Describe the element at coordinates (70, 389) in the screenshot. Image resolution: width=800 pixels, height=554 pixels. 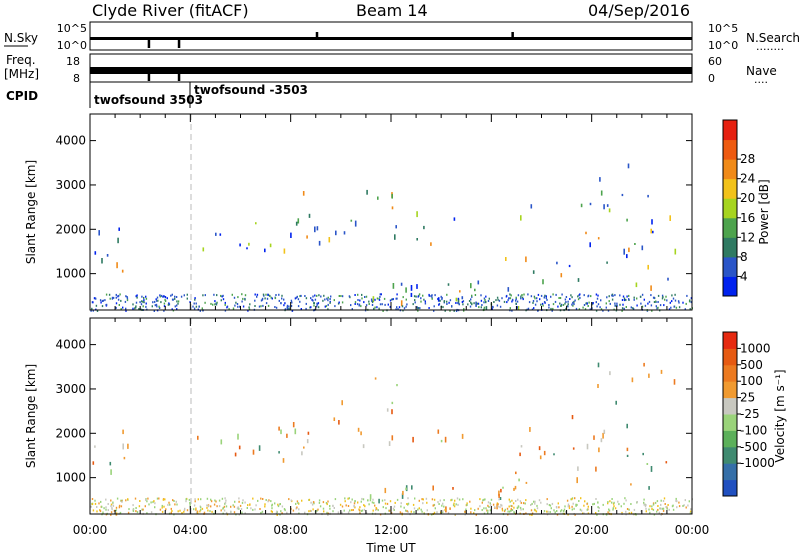
I see `y-tick-label: 3000` at that location.